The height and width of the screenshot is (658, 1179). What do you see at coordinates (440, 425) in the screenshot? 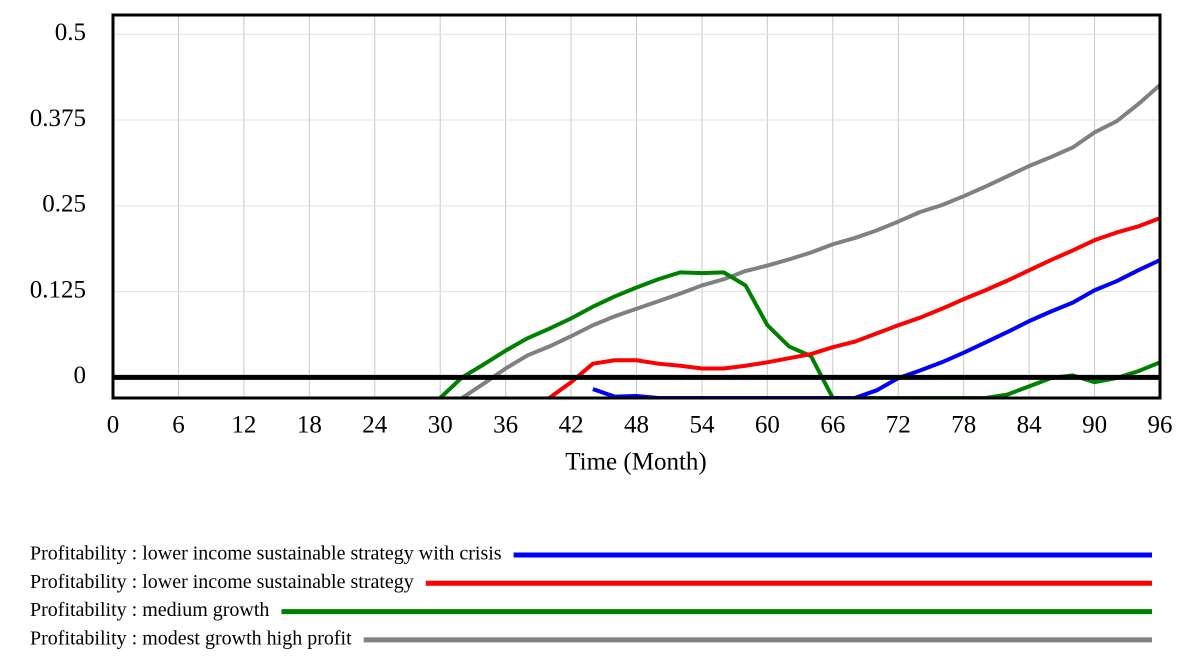
I see `x-tick-label: 30` at bounding box center [440, 425].